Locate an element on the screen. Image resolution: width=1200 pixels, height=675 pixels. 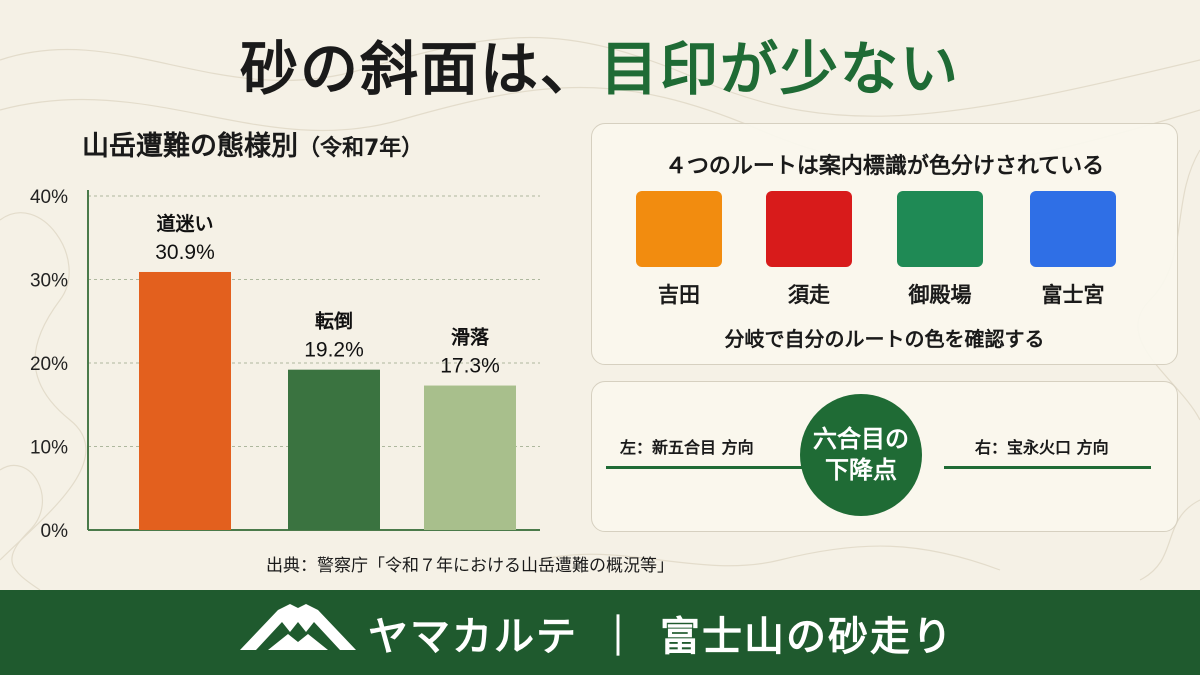
y-tick-label: 30% is located at coordinates (49, 281).